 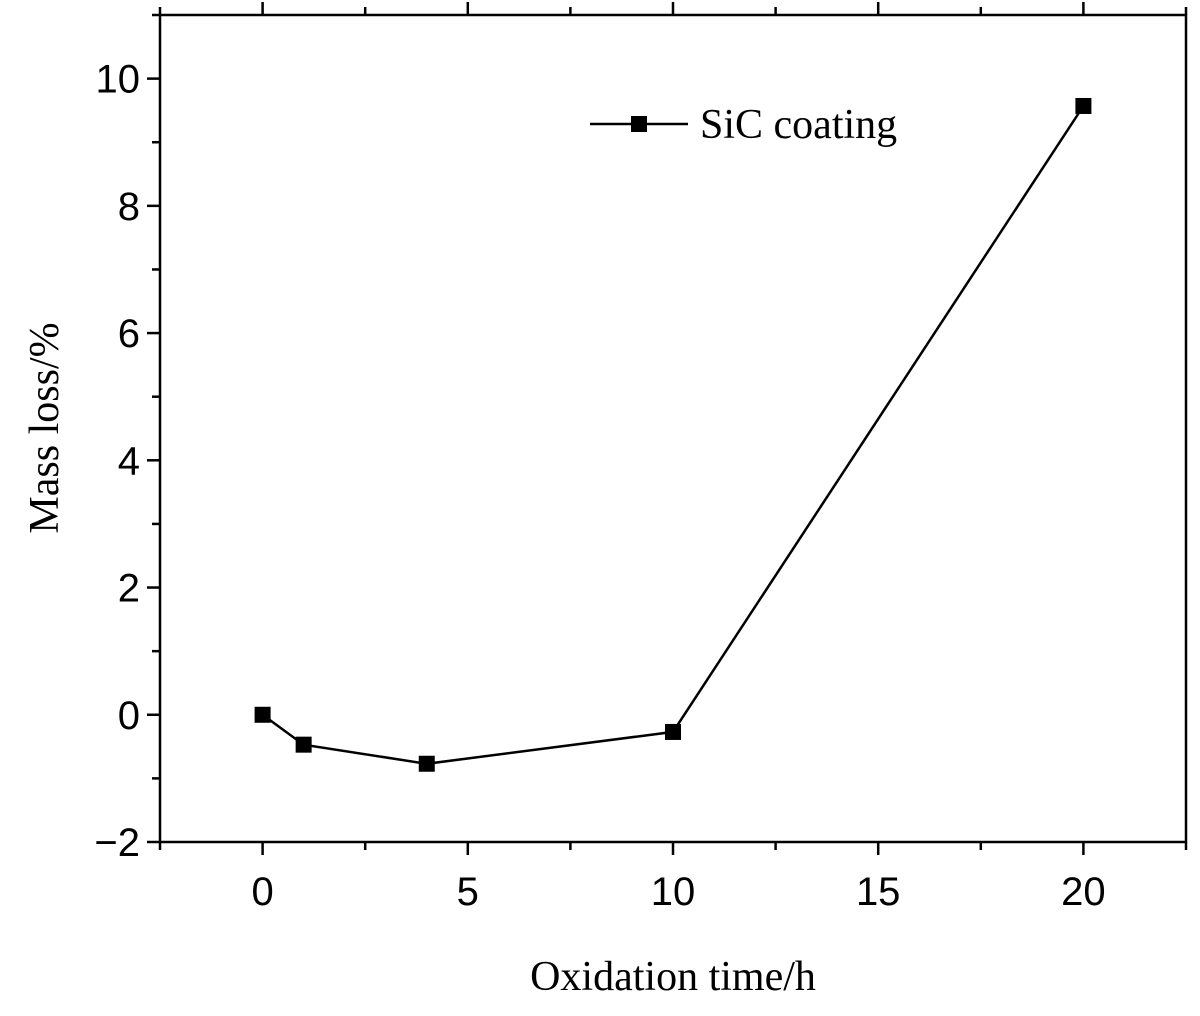 What do you see at coordinates (129, 207) in the screenshot?
I see `y-tick-label: 8` at bounding box center [129, 207].